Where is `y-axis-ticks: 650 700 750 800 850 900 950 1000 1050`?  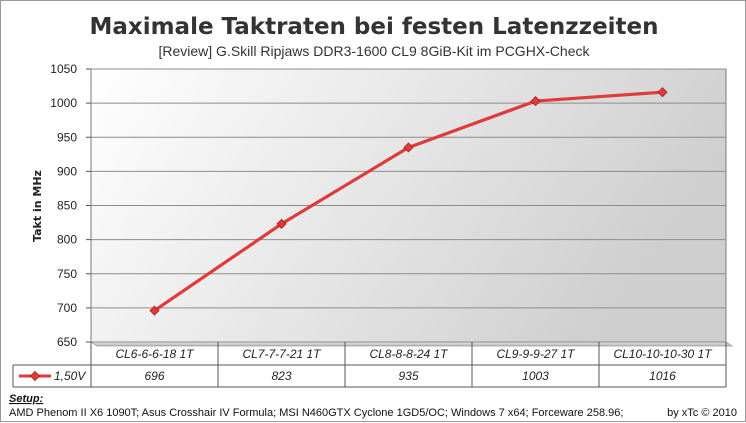 y-axis-ticks: 650 700 750 800 850 900 950 1000 1050 is located at coordinates (70, 205).